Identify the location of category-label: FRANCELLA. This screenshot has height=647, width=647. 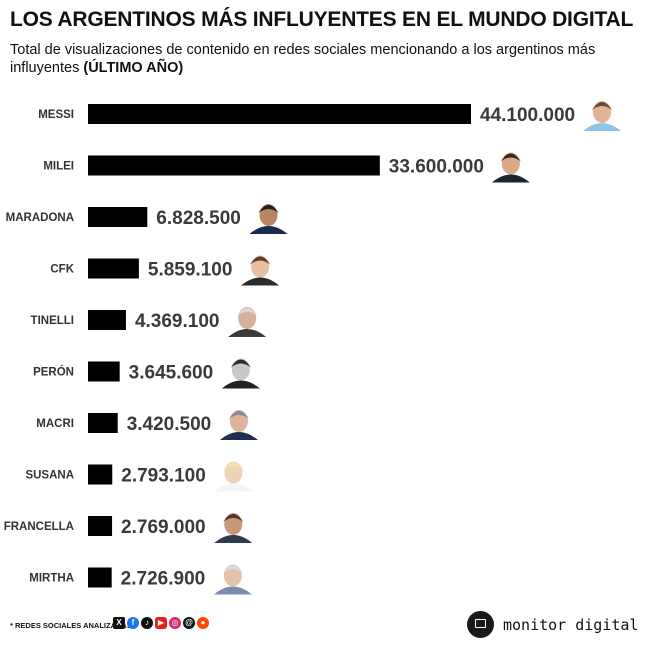
(39, 527).